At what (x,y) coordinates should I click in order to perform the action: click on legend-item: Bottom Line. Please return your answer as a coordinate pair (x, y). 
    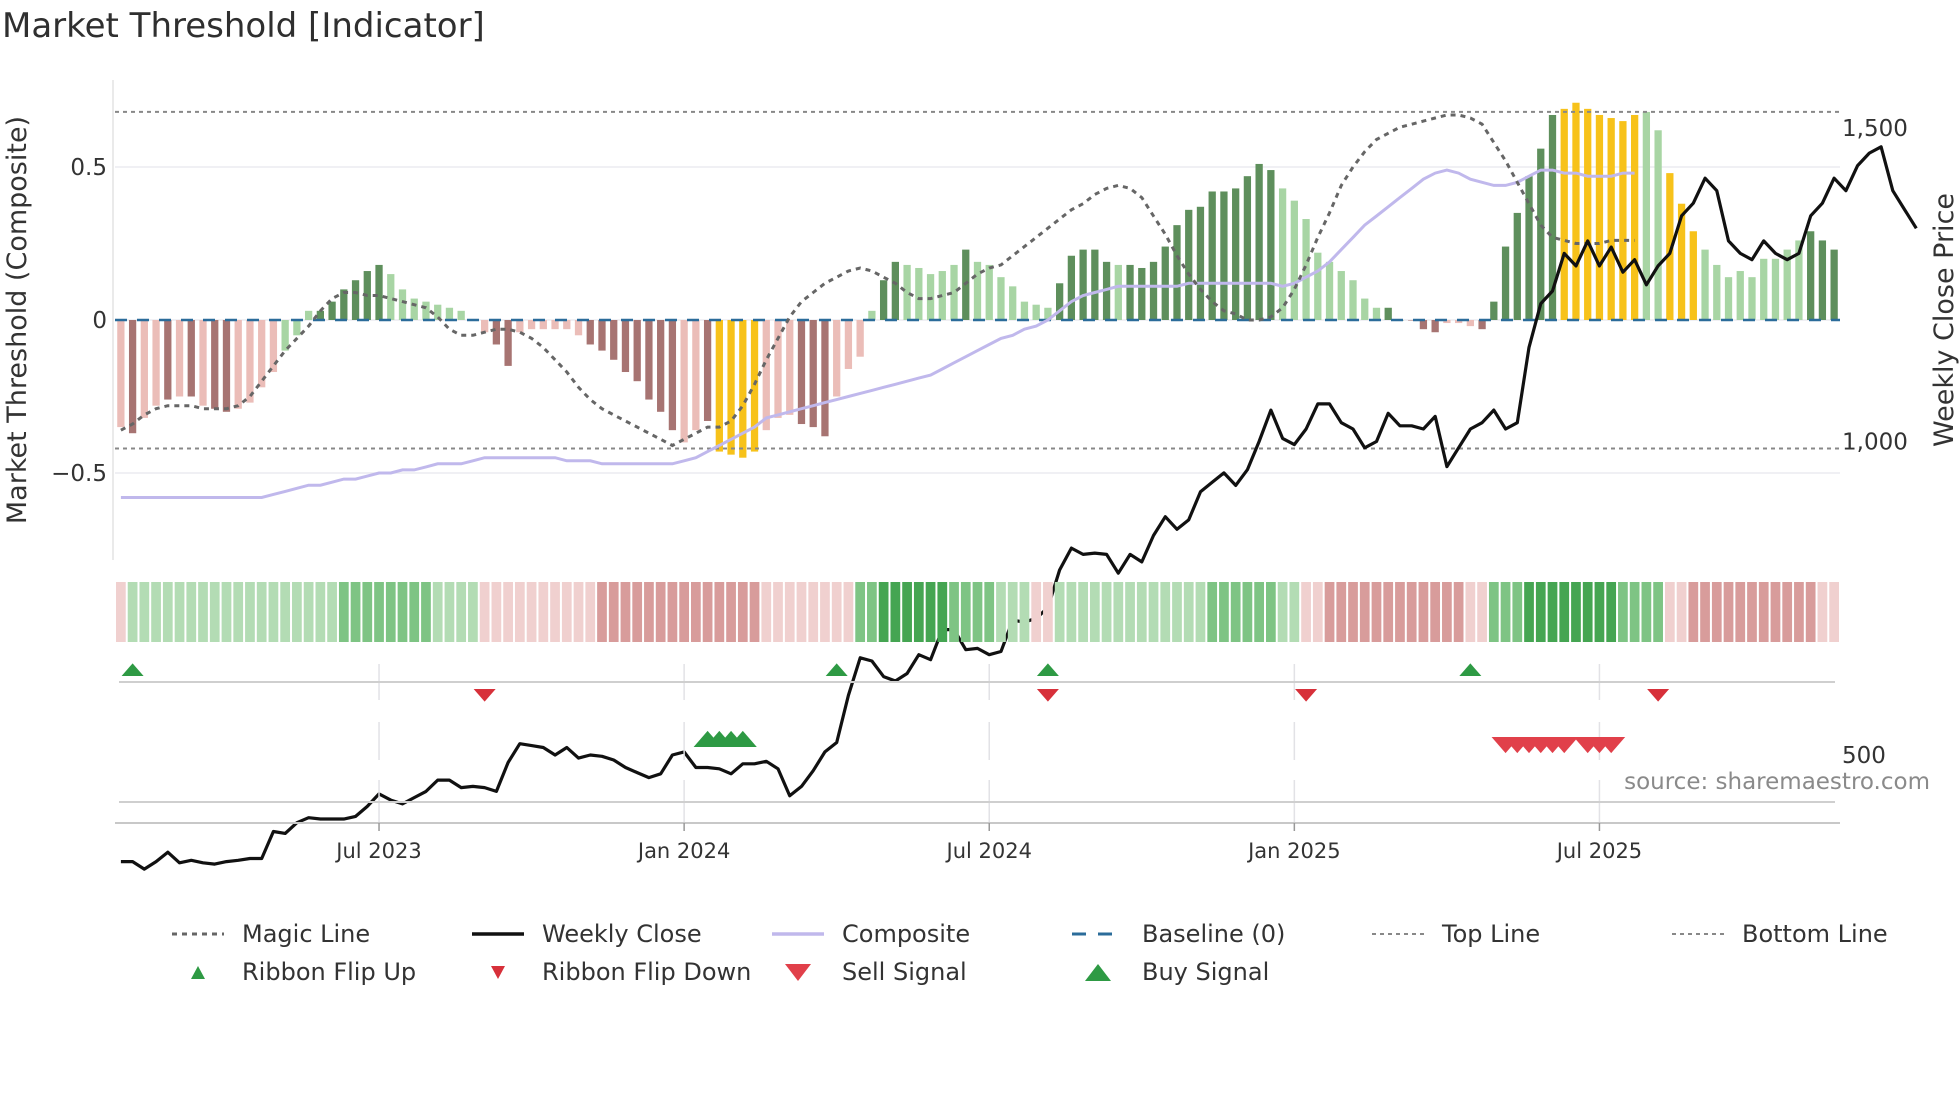
    Looking at the image, I should click on (1779, 934).